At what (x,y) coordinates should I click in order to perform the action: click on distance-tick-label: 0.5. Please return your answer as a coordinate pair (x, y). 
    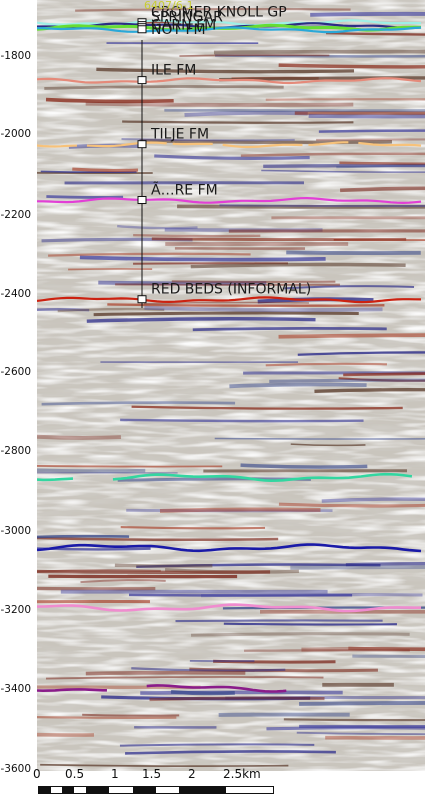
    Looking at the image, I should click on (75, 774).